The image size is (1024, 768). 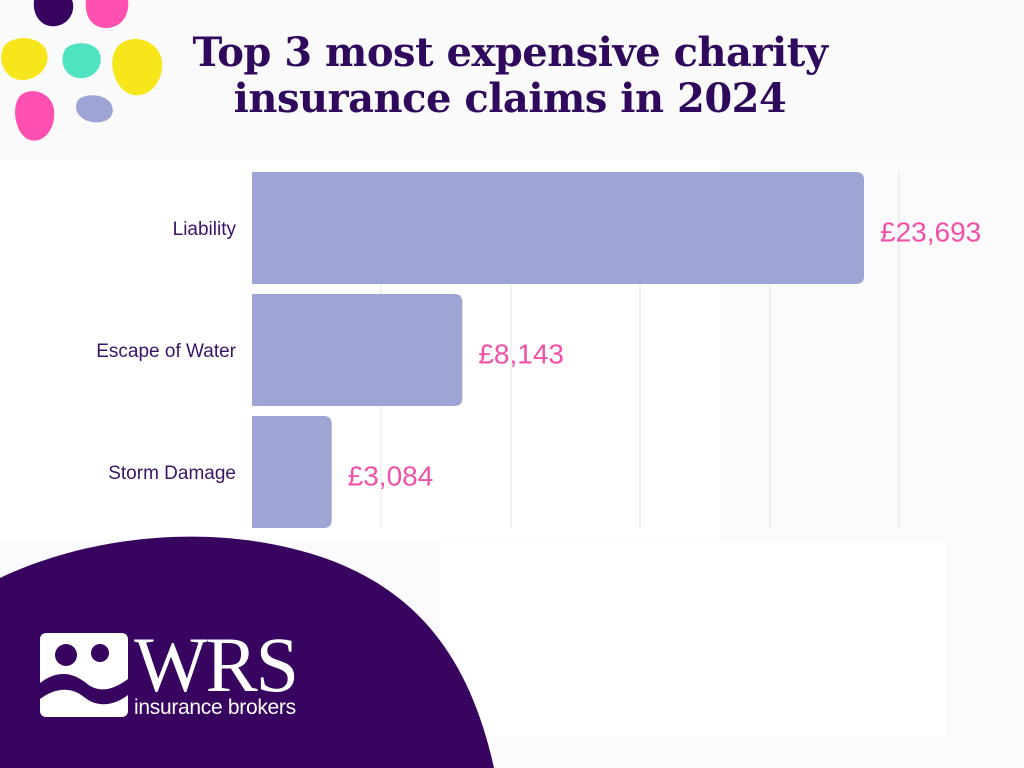 What do you see at coordinates (172, 473) in the screenshot?
I see `category-label: Storm Damage` at bounding box center [172, 473].